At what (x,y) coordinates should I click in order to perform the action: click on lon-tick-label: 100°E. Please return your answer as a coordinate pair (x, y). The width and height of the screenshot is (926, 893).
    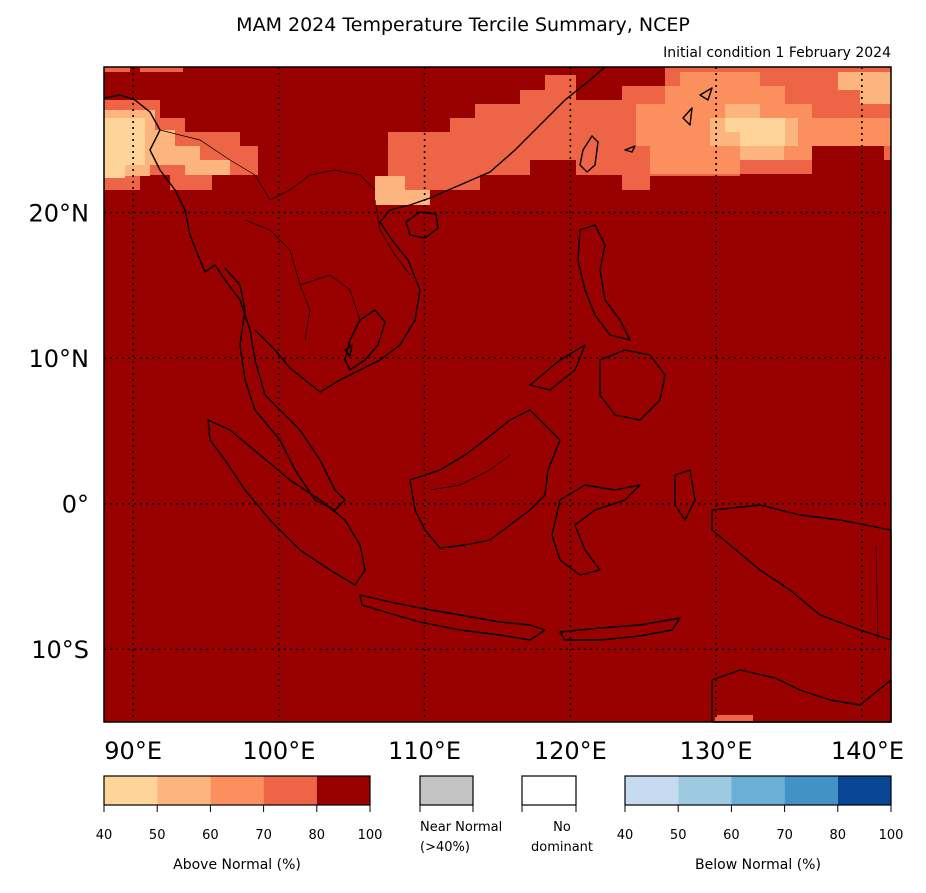
    Looking at the image, I should click on (278, 751).